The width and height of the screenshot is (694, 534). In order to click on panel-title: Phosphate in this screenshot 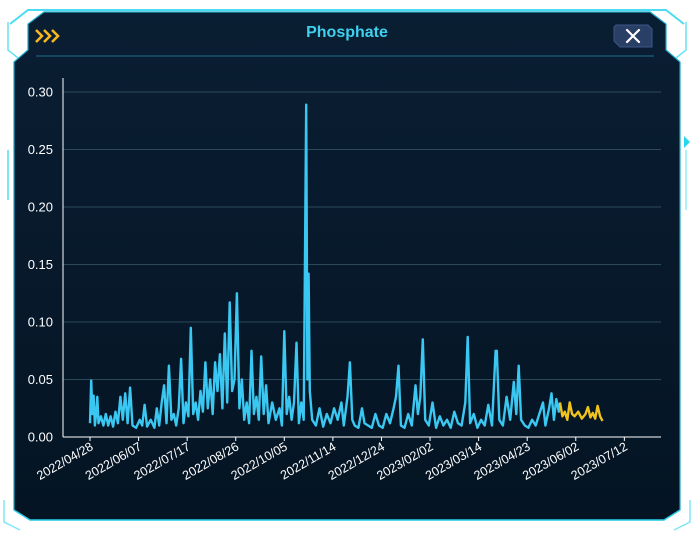, I will do `click(347, 32)`.